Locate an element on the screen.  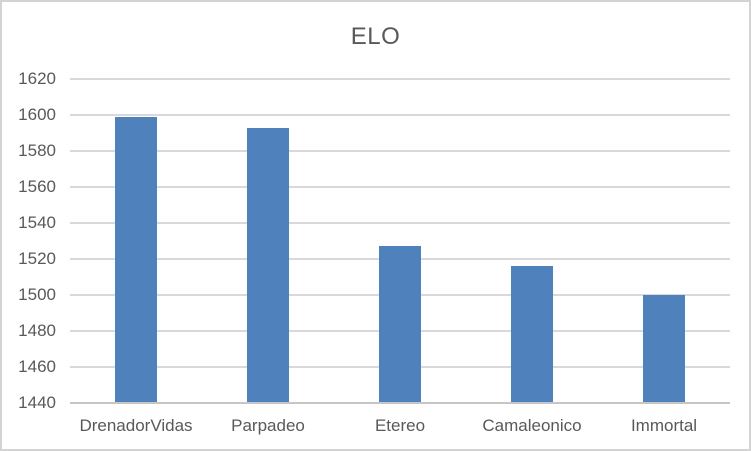
bar-Parpadeo is located at coordinates (268, 265).